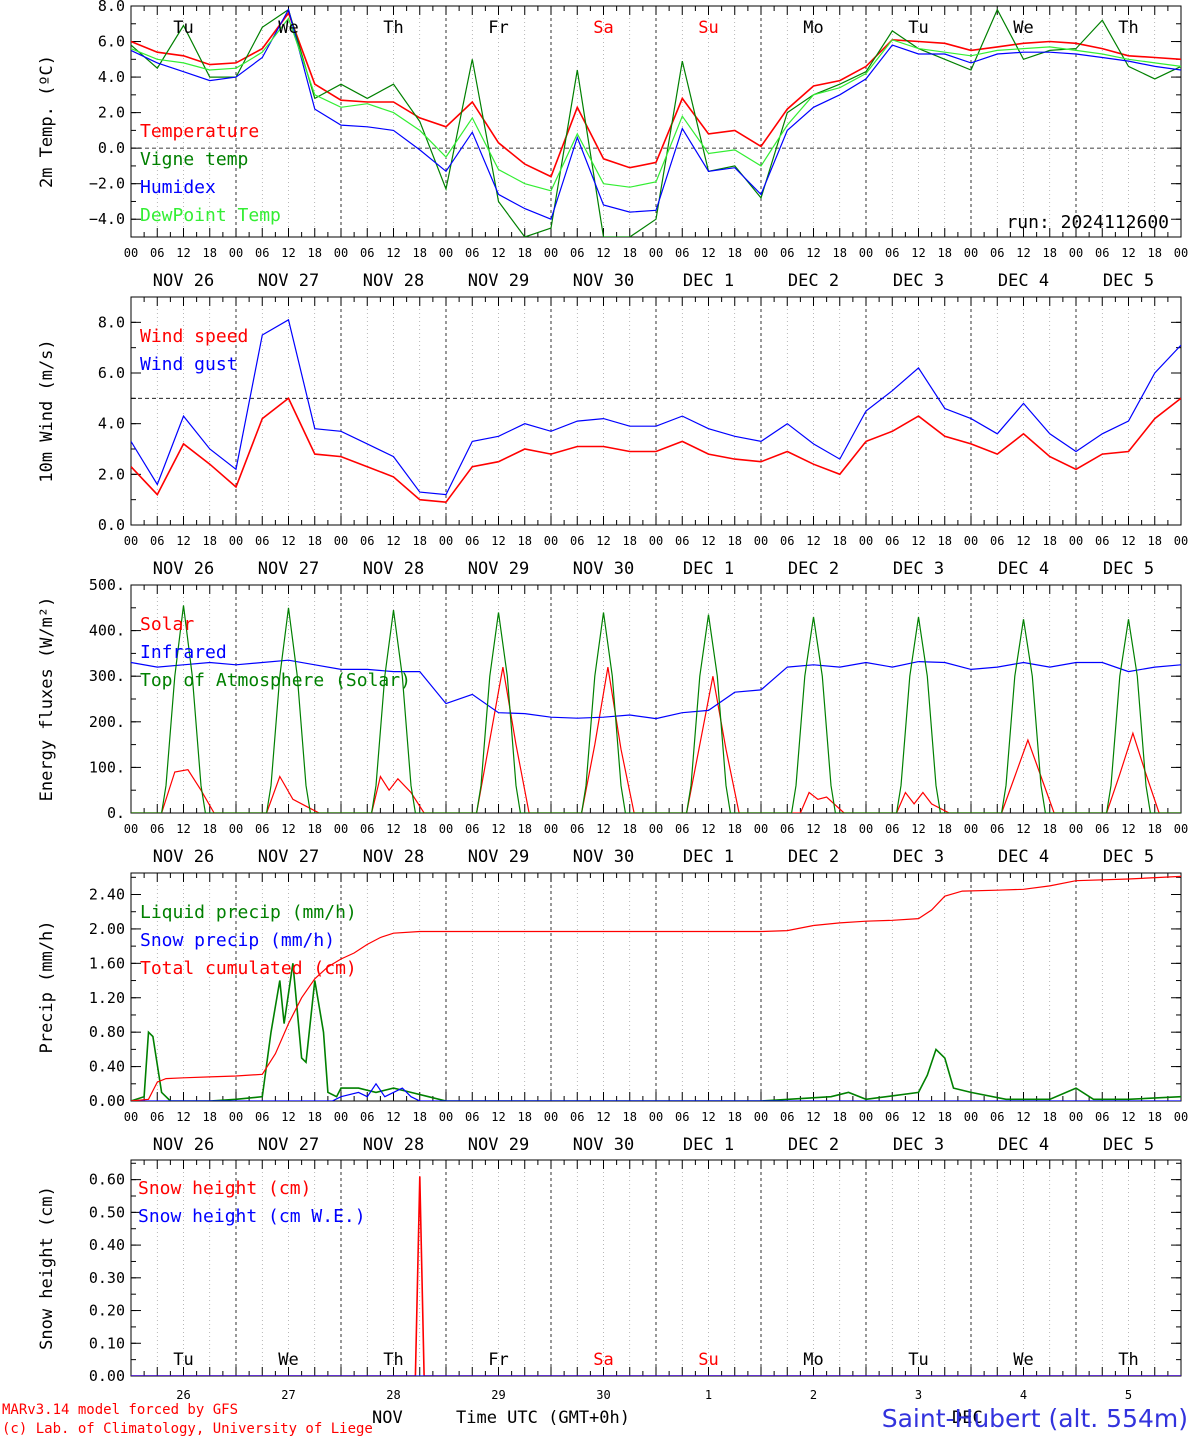  Describe the element at coordinates (107, 1376) in the screenshot. I see `y-tick-label: 0.00` at that location.